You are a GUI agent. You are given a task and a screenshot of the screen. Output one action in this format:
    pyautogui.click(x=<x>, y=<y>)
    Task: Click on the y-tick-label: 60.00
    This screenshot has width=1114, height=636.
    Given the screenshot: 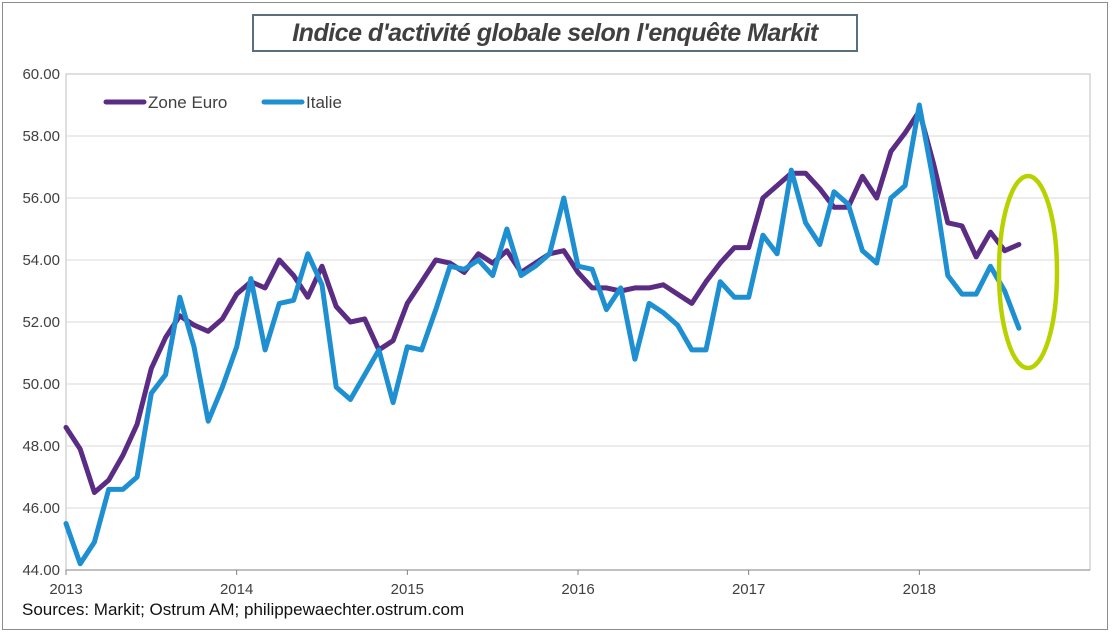 What is the action you would take?
    pyautogui.click(x=41, y=74)
    